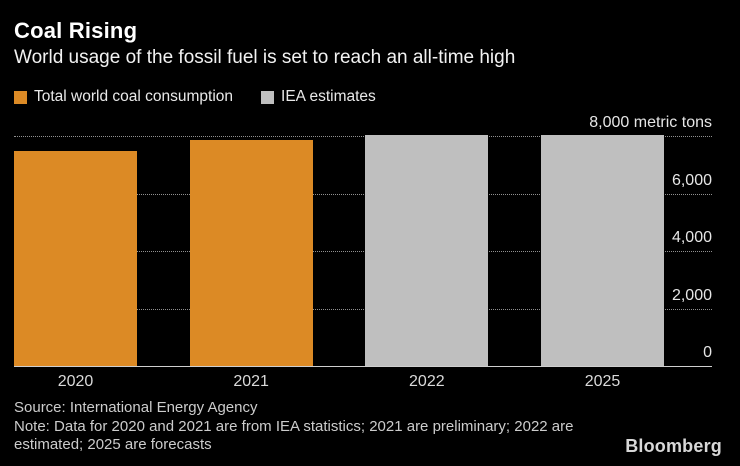 This screenshot has height=466, width=740. I want to click on legend-label: IEA estimates, so click(328, 96).